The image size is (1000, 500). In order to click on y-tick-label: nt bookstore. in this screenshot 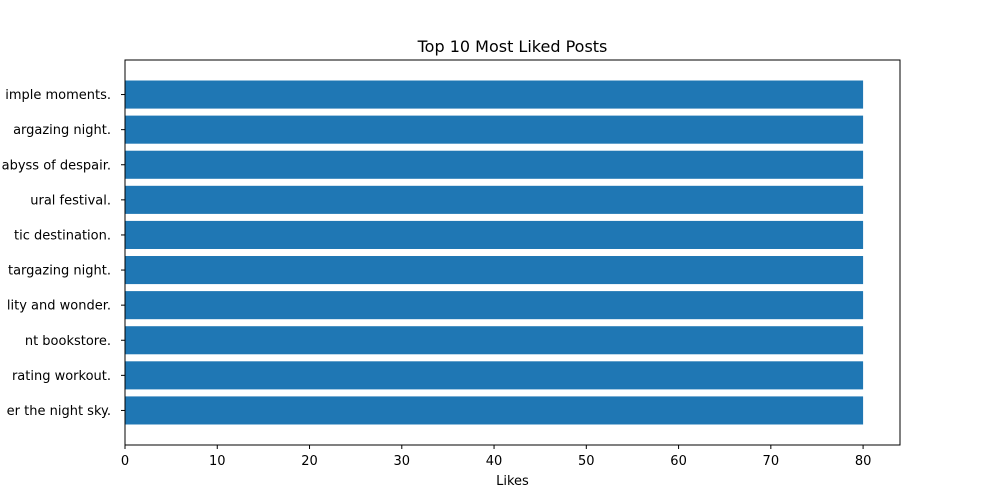, I will do `click(68, 341)`.